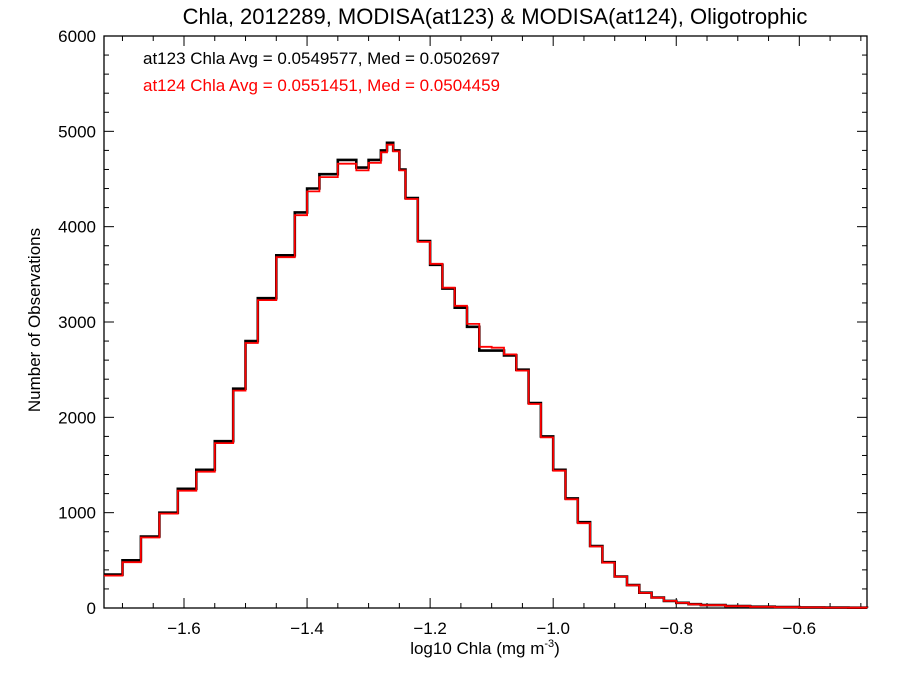  What do you see at coordinates (91, 608) in the screenshot?
I see `y-tick-label: 0` at bounding box center [91, 608].